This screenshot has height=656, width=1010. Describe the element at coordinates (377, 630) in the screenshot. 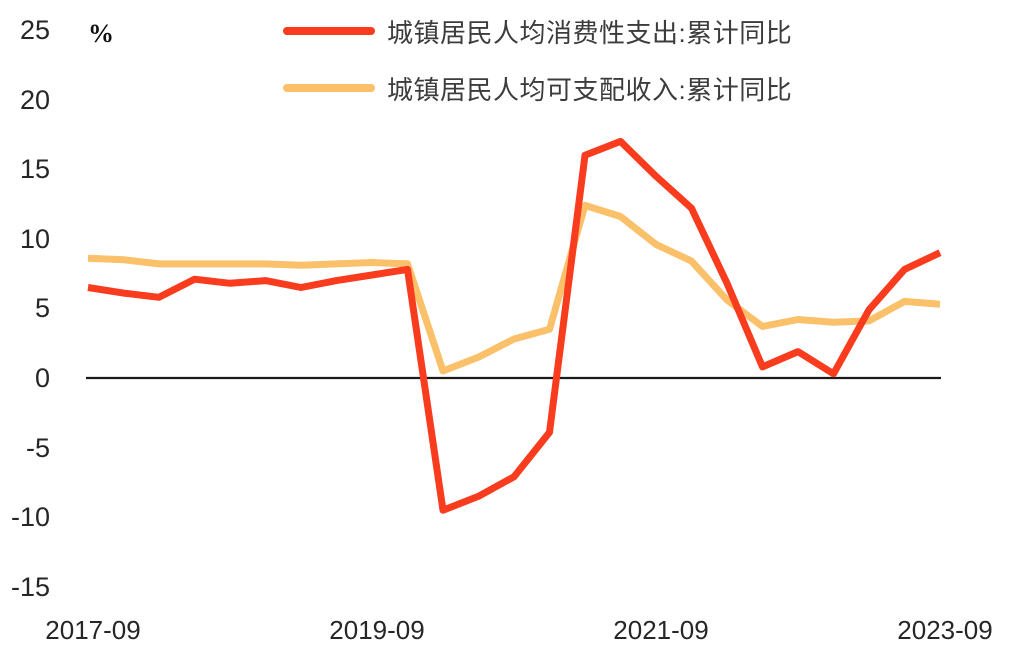

I see `x-tick-label: 2019-09` at that location.